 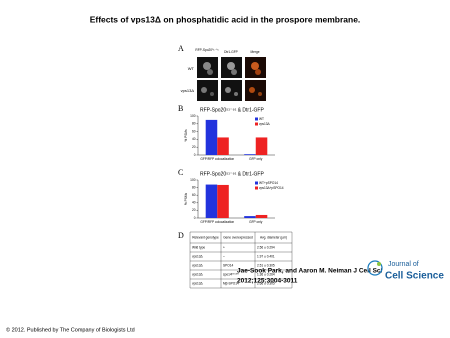 What do you see at coordinates (188, 90) in the screenshot?
I see `row-label: vps13Δ` at bounding box center [188, 90].